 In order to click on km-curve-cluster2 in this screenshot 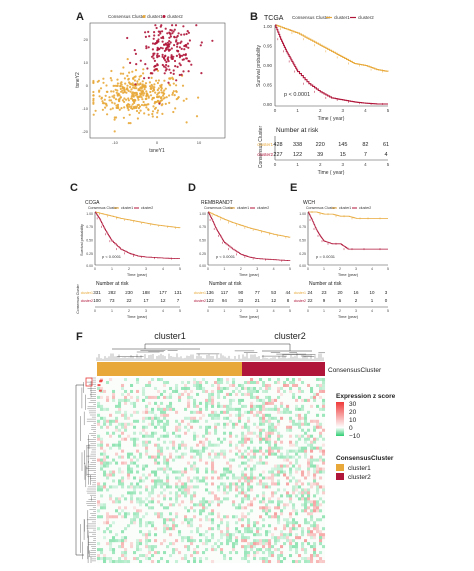, I will do `click(249, 236)`.